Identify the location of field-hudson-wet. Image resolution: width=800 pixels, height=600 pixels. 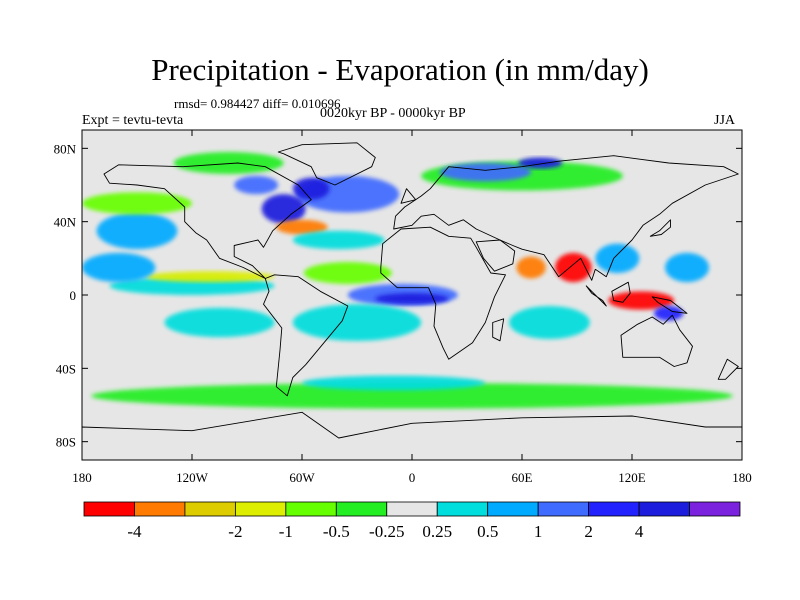
(256, 185).